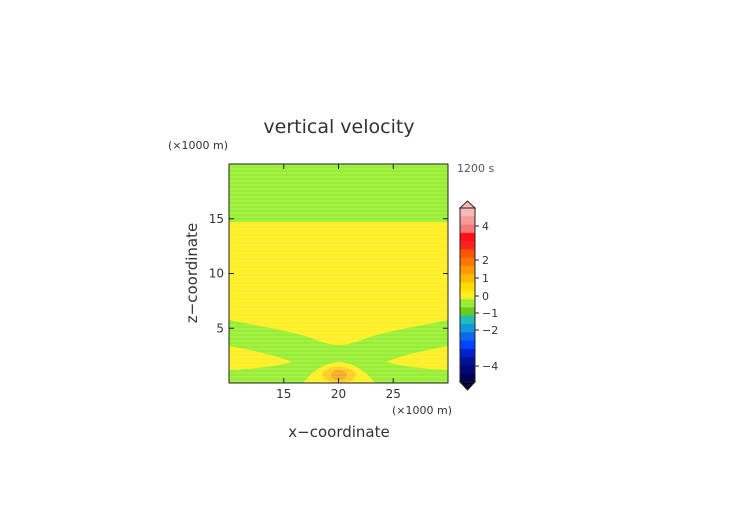  I want to click on colorbar-tick-label: 1, so click(485, 278).